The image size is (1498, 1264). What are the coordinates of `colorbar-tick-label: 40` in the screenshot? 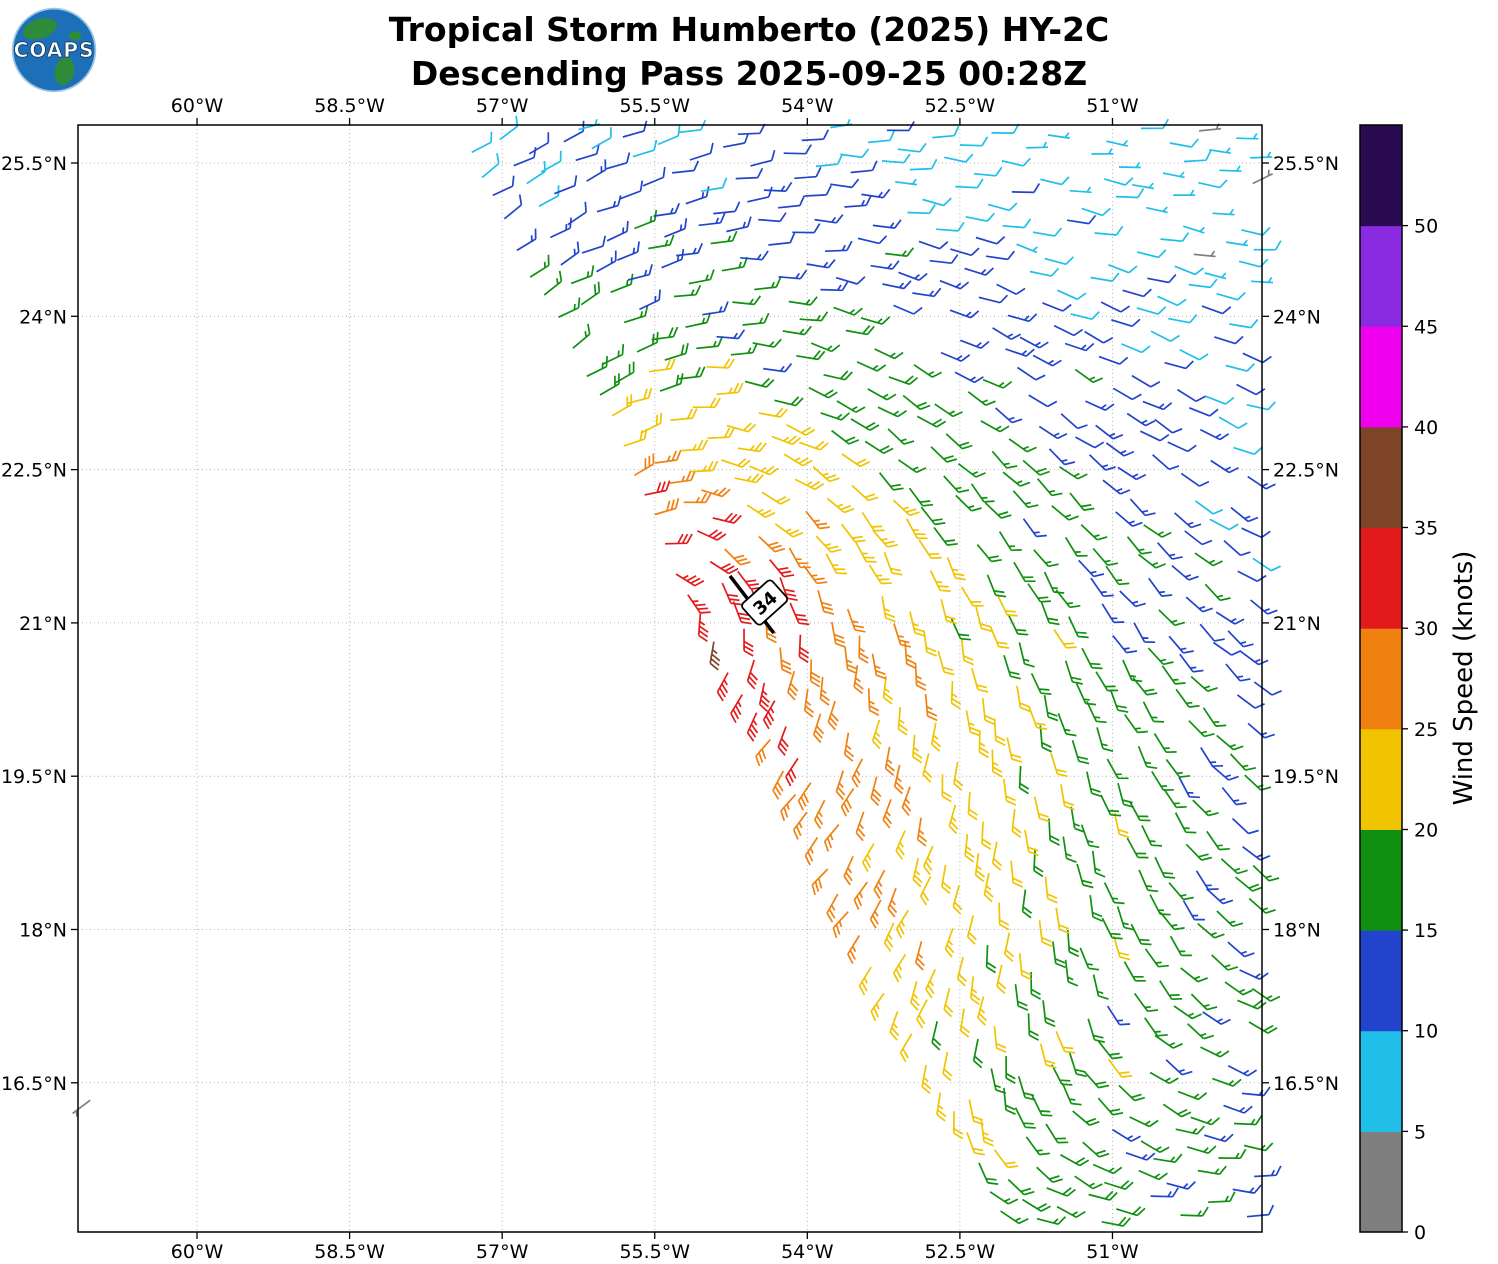 It's located at (1426, 428).